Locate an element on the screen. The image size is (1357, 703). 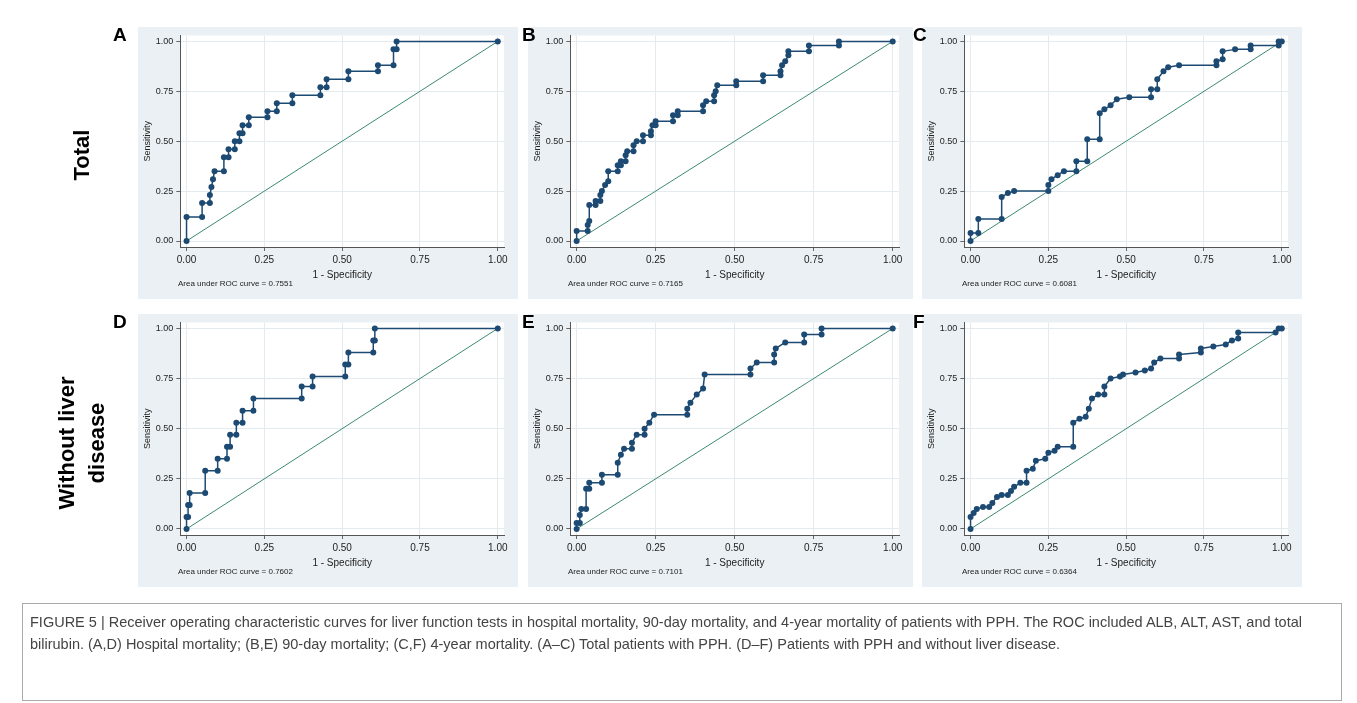
chart-title: E is located at coordinates (528, 322).